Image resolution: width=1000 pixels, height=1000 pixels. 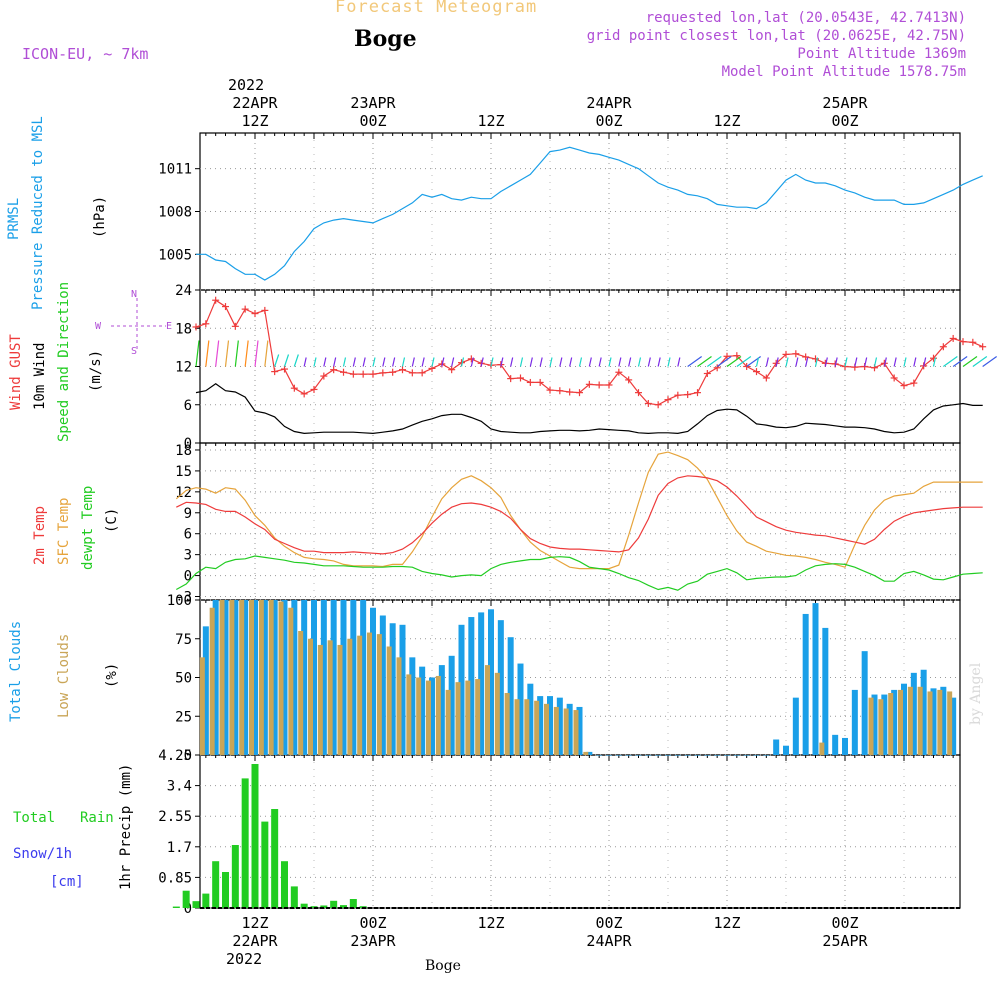 What do you see at coordinates (845, 941) in the screenshot?
I see `bottom-axis-day-label: 25APR` at bounding box center [845, 941].